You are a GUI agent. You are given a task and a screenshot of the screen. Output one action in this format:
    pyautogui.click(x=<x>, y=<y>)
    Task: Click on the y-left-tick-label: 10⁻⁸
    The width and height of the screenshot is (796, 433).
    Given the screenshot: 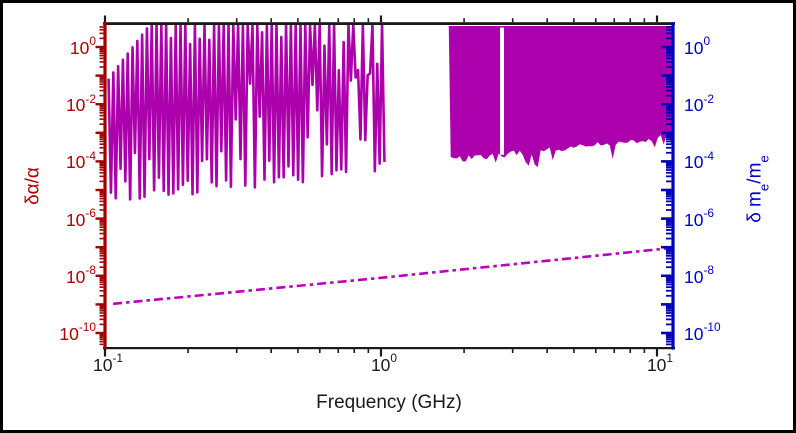 What is the action you would take?
    pyautogui.click(x=80, y=275)
    